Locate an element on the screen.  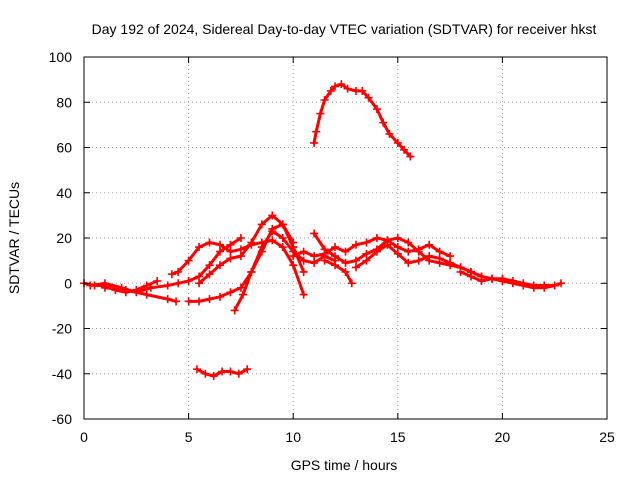
x-tick-label: 20 is located at coordinates (503, 437).